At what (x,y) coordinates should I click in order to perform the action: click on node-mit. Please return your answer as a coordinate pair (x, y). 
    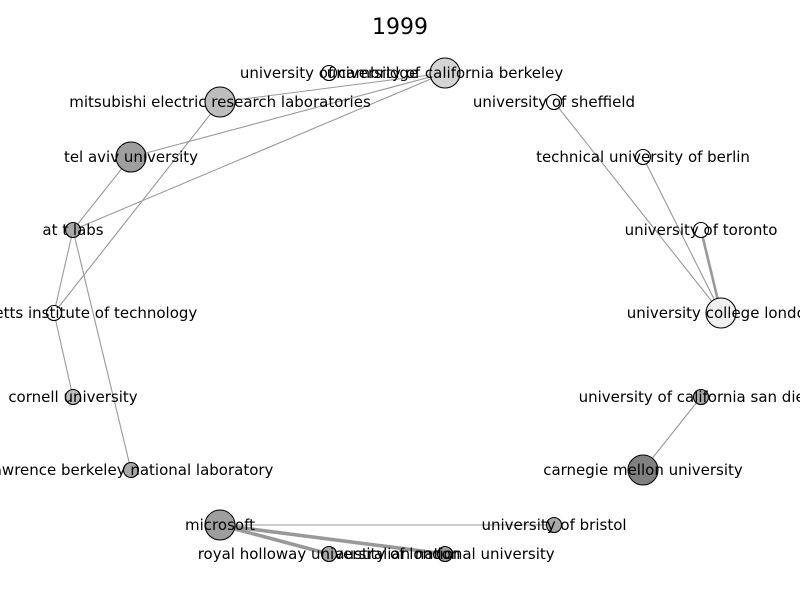
    Looking at the image, I should click on (54, 313).